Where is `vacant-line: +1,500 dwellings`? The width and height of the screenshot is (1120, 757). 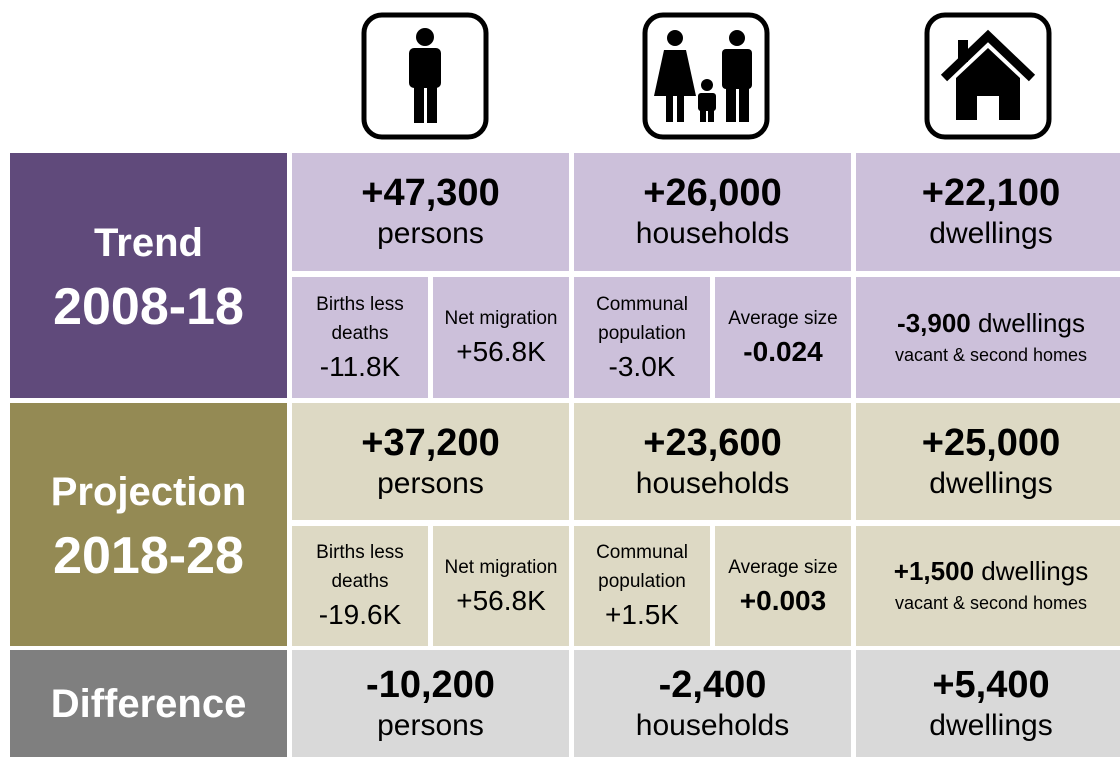
vacant-line: +1,500 dwellings is located at coordinates (991, 571).